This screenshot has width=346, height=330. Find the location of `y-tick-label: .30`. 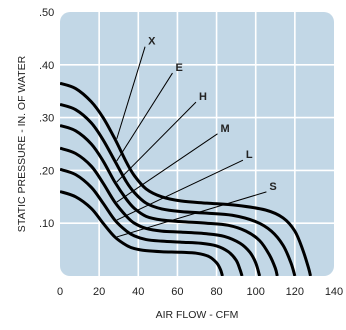

y-tick-label: .30 is located at coordinates (46, 119).